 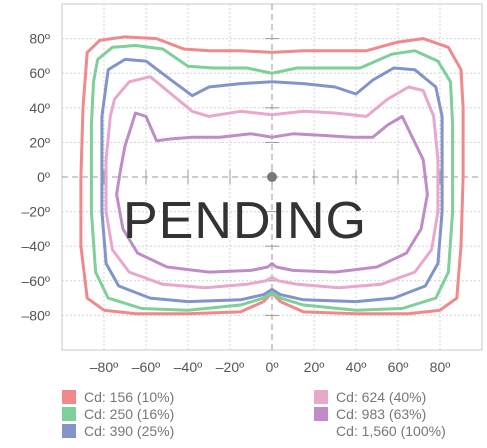 What do you see at coordinates (43, 177) in the screenshot?
I see `y-tick-label: 0º` at bounding box center [43, 177].